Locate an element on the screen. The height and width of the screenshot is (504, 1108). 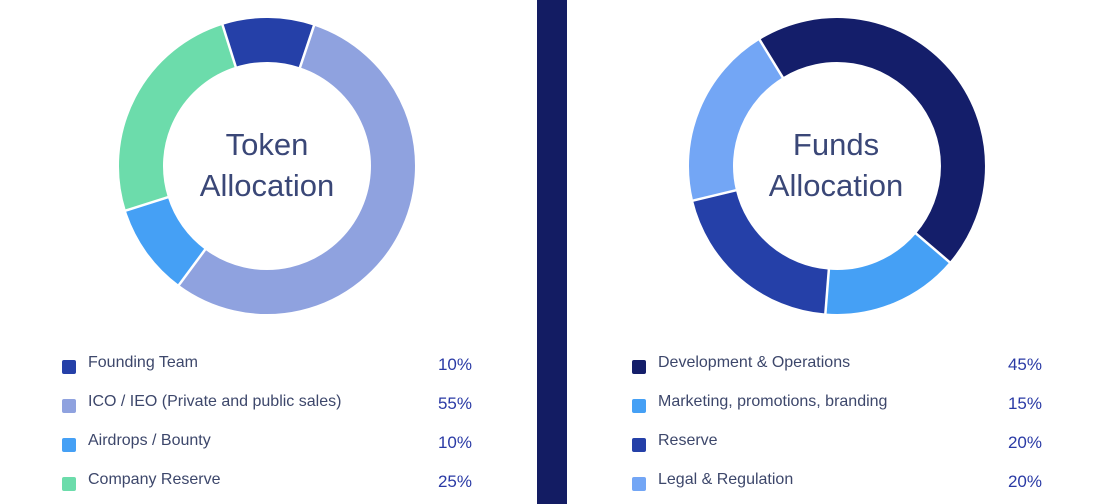
legend-row: ICO / IEO (Private and public sales) 55% is located at coordinates (272, 406).